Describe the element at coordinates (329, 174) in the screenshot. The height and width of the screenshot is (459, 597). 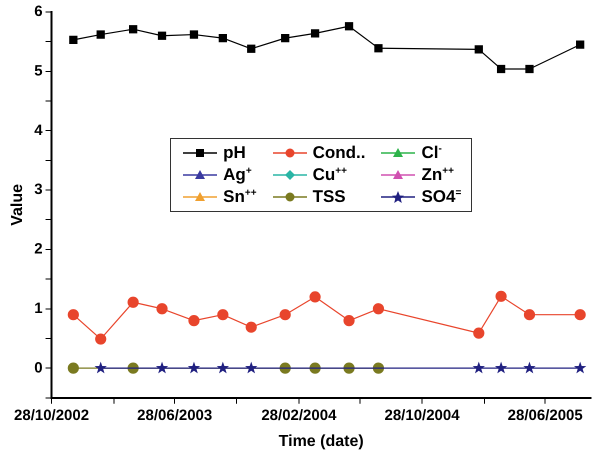
I see `legend-label: Cu$^{++}$` at that location.